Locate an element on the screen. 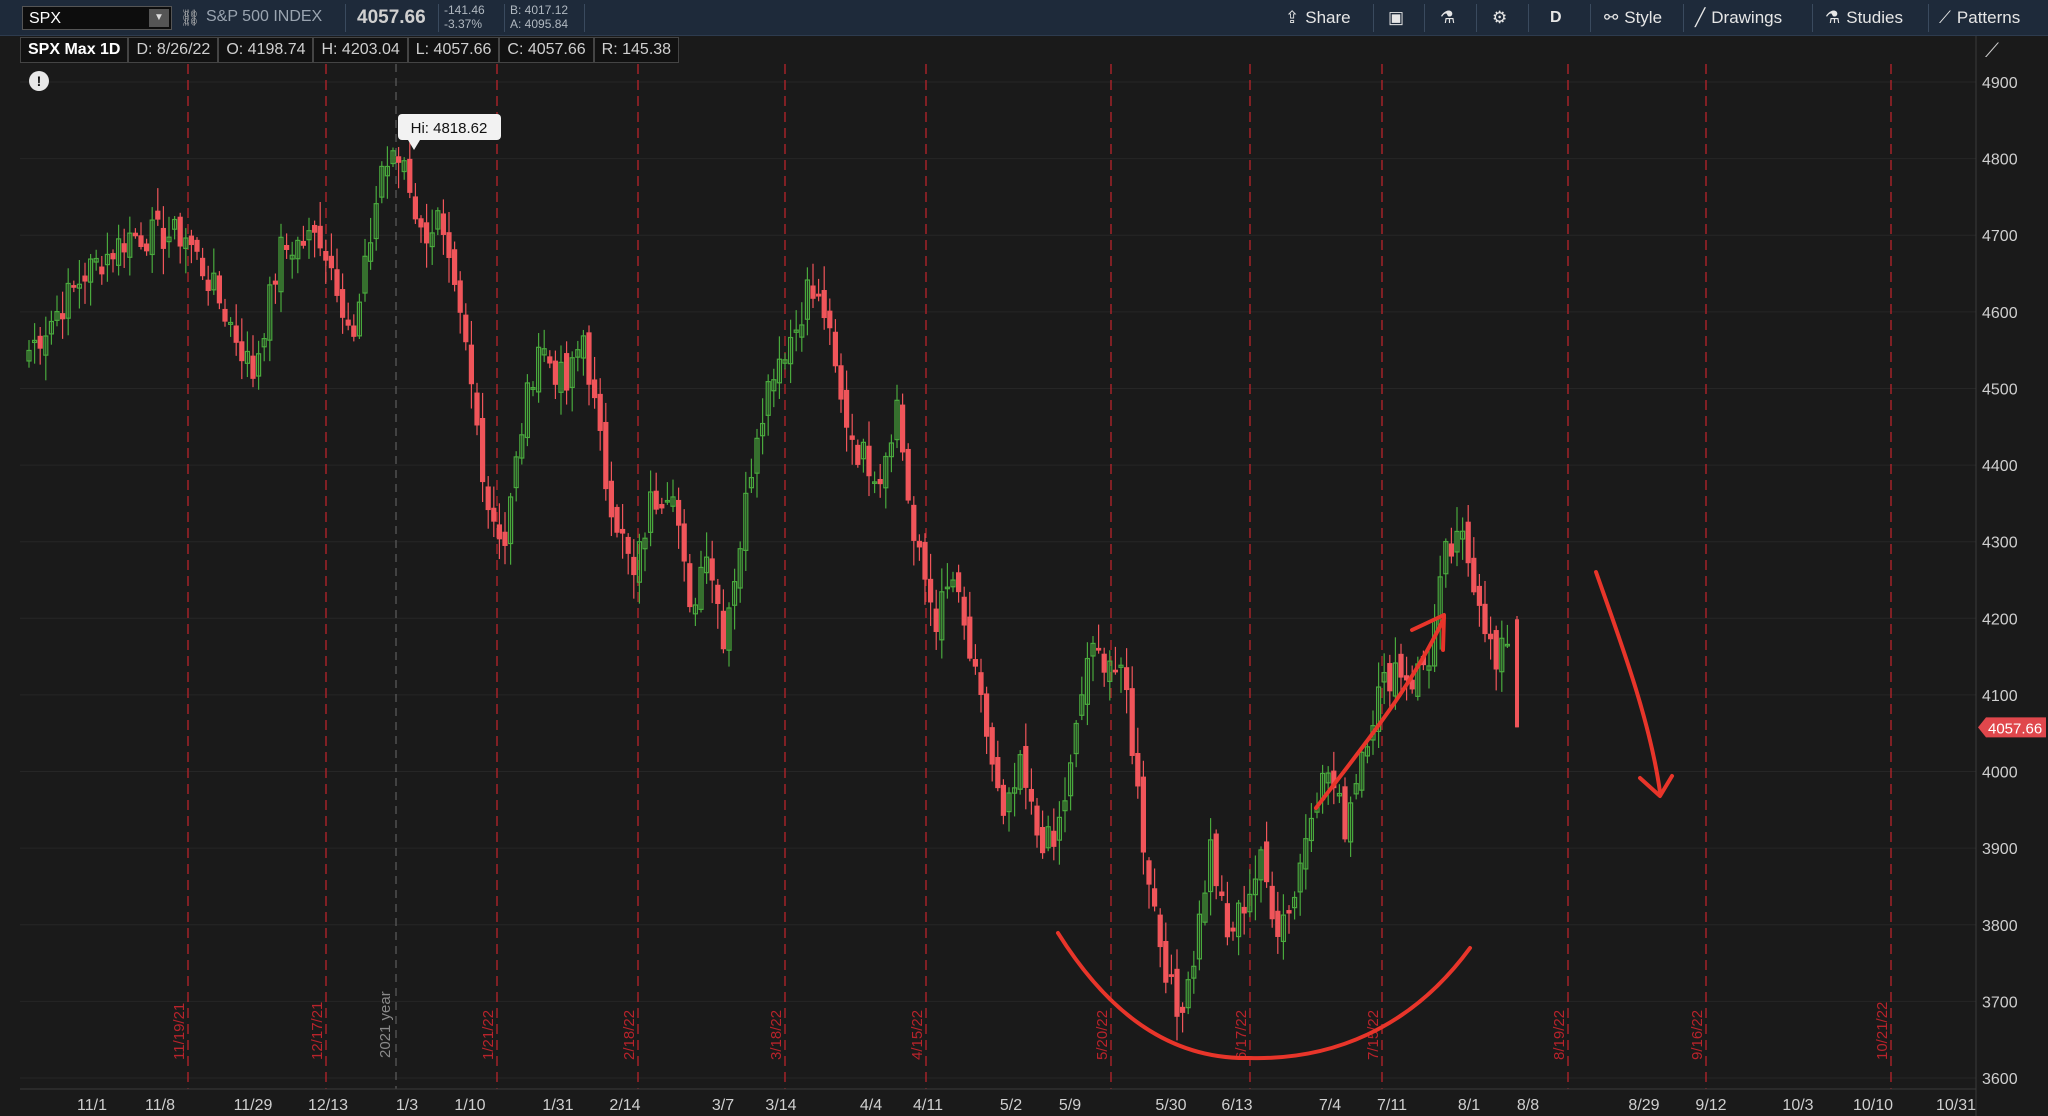 The height and width of the screenshot is (1116, 2048). info-close: C: 4057.66 is located at coordinates (546, 50).